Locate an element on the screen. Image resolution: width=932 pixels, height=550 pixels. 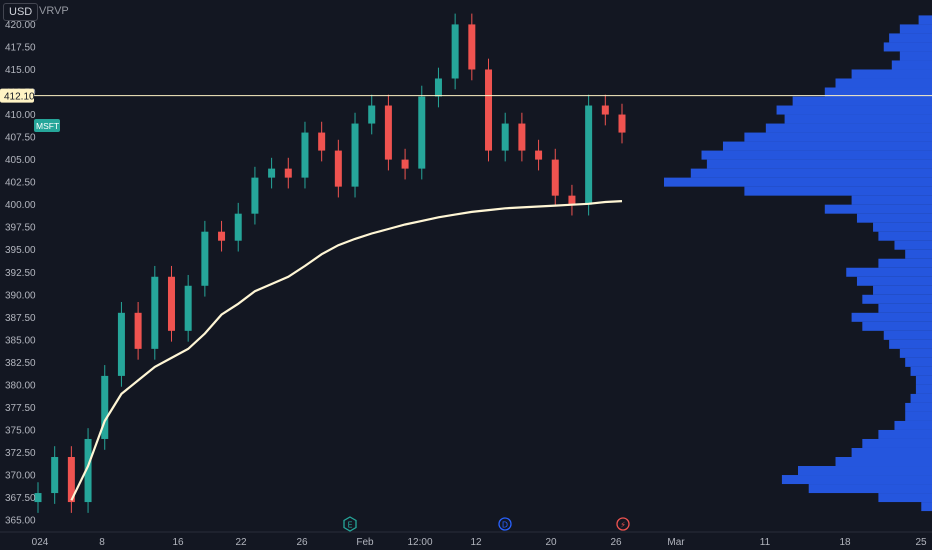
y-tick-label: 387.50 is located at coordinates (20, 318).